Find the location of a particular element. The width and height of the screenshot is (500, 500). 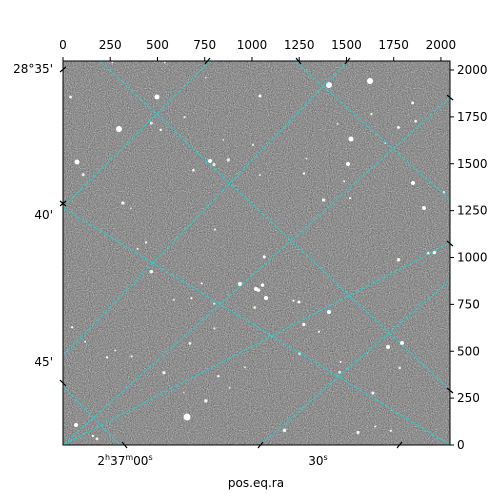

pixel-y-tick-label: 0 is located at coordinates (461, 445).